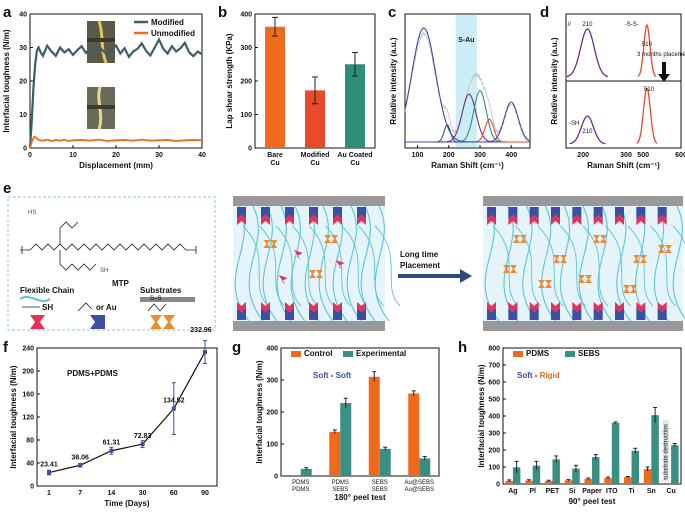  I want to click on b-ytick-label: 400, so click(246, 15).